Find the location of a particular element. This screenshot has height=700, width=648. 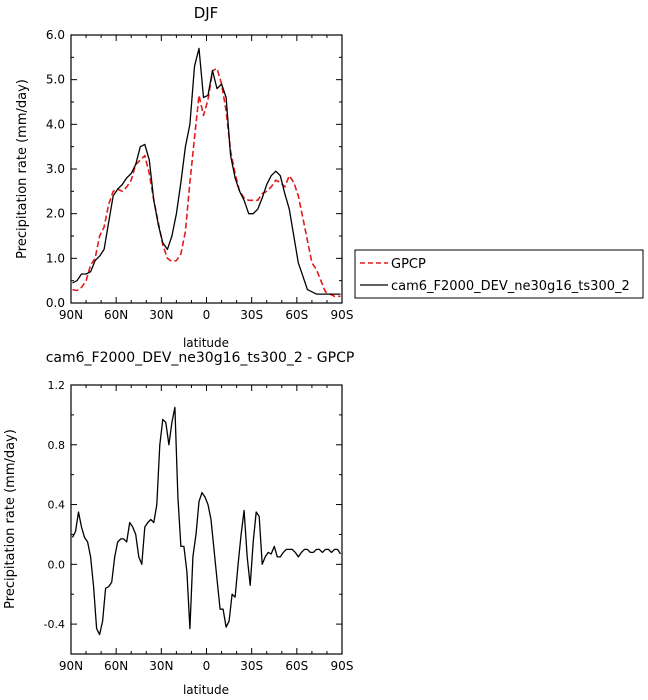

bottom-x-tick-label: 90N is located at coordinates (71, 666).